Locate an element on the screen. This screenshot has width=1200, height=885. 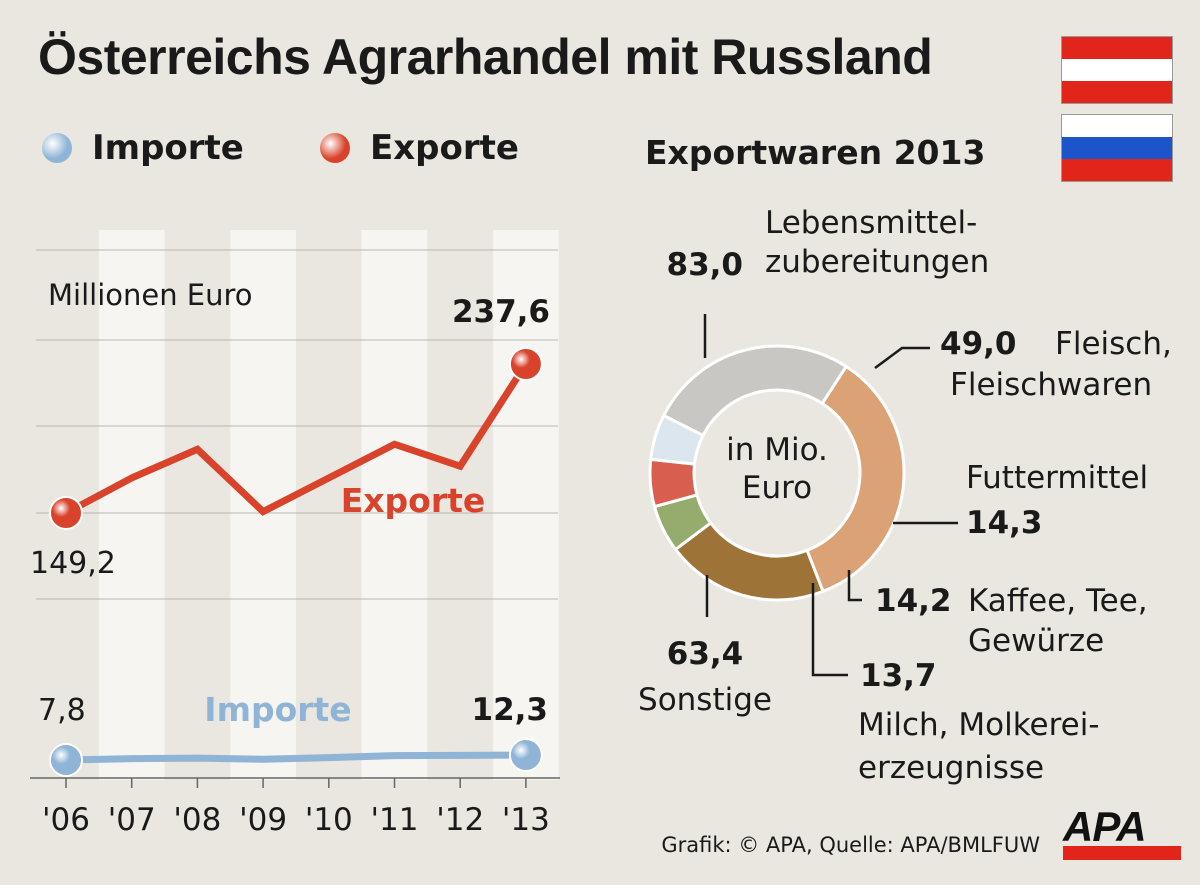
slice-value-label: 14,2 is located at coordinates (913, 601).